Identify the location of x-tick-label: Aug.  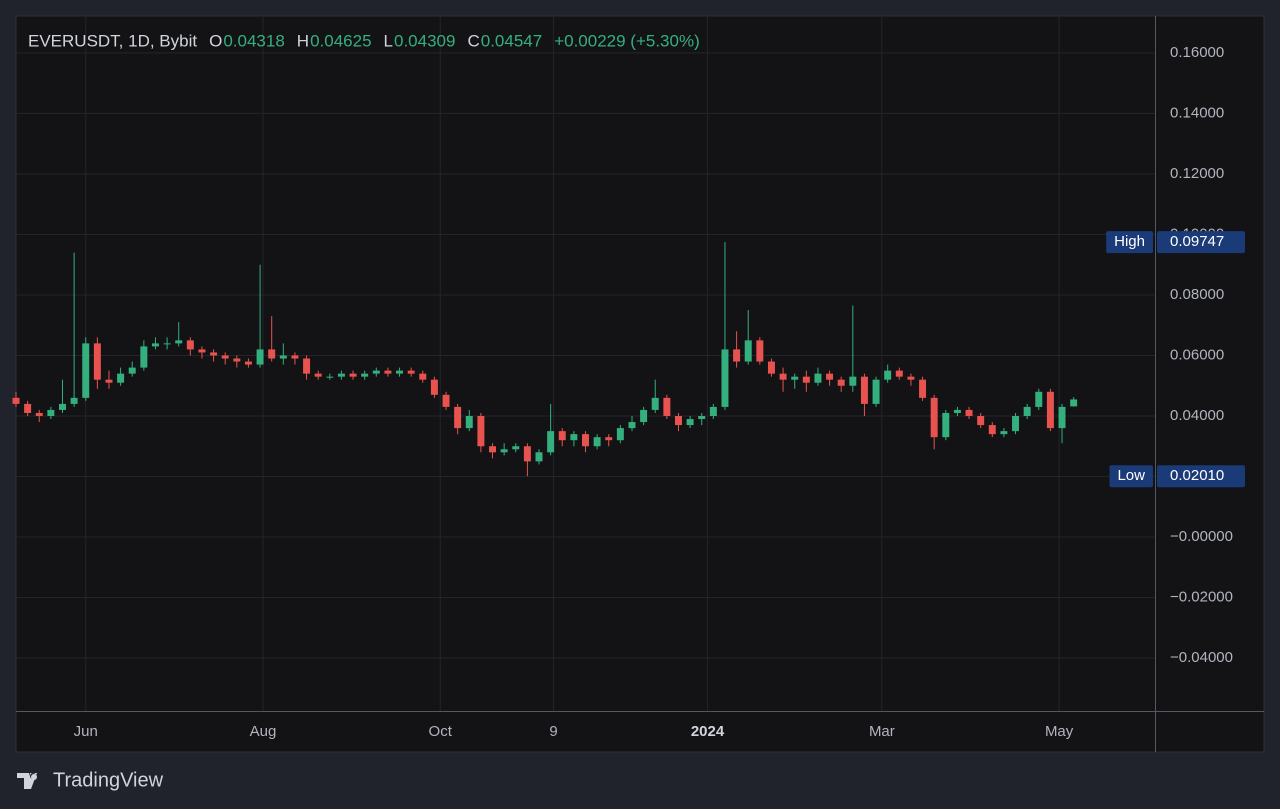
(263, 731).